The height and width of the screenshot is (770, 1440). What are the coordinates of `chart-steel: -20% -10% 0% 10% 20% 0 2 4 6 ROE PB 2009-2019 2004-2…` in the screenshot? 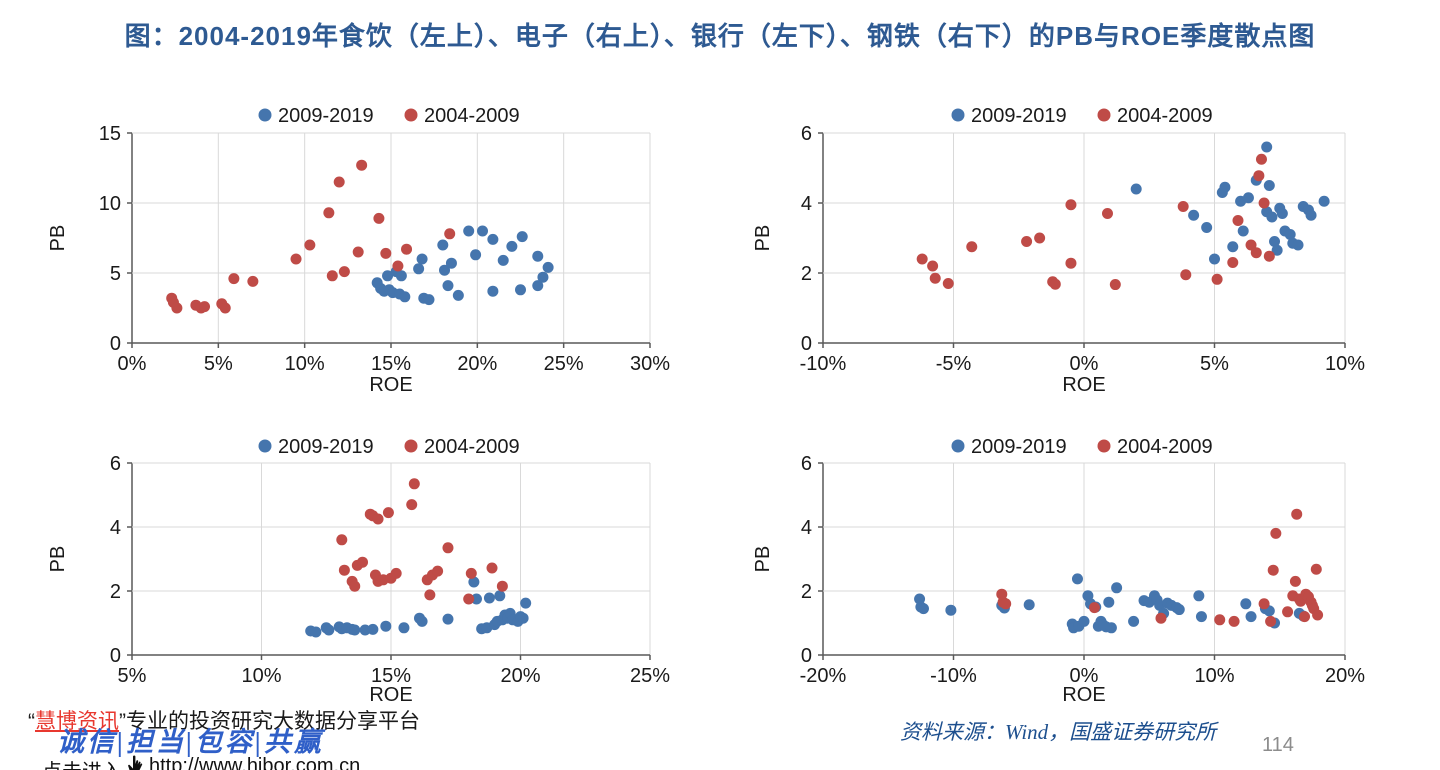 It's located at (1058, 571).